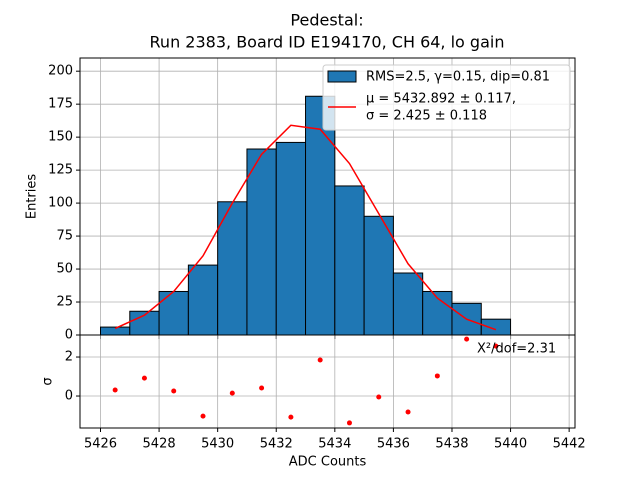  I want to click on y-tick-label: 75, so click(64, 236).